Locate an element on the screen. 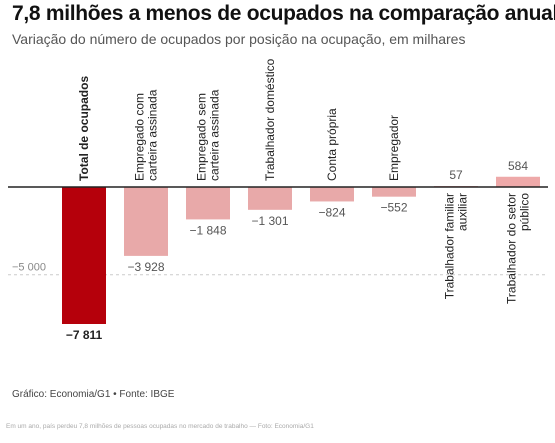 The width and height of the screenshot is (555, 443). x-tick-label: Total de ocupados is located at coordinates (84, 128).